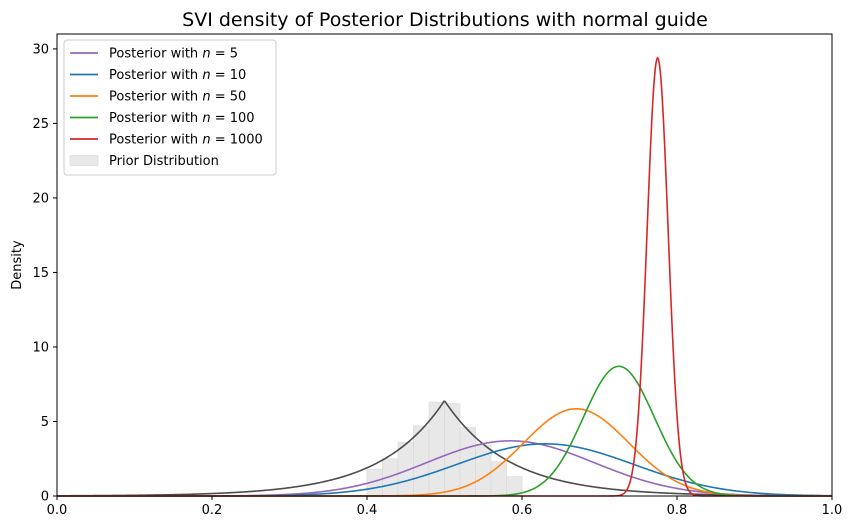 The image size is (853, 530). What do you see at coordinates (17, 265) in the screenshot?
I see `y-axis-label: Density` at bounding box center [17, 265].